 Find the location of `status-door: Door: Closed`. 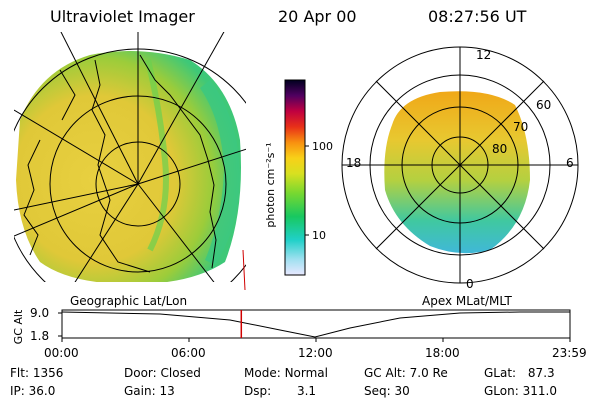

status-door: Door: Closed is located at coordinates (162, 373).